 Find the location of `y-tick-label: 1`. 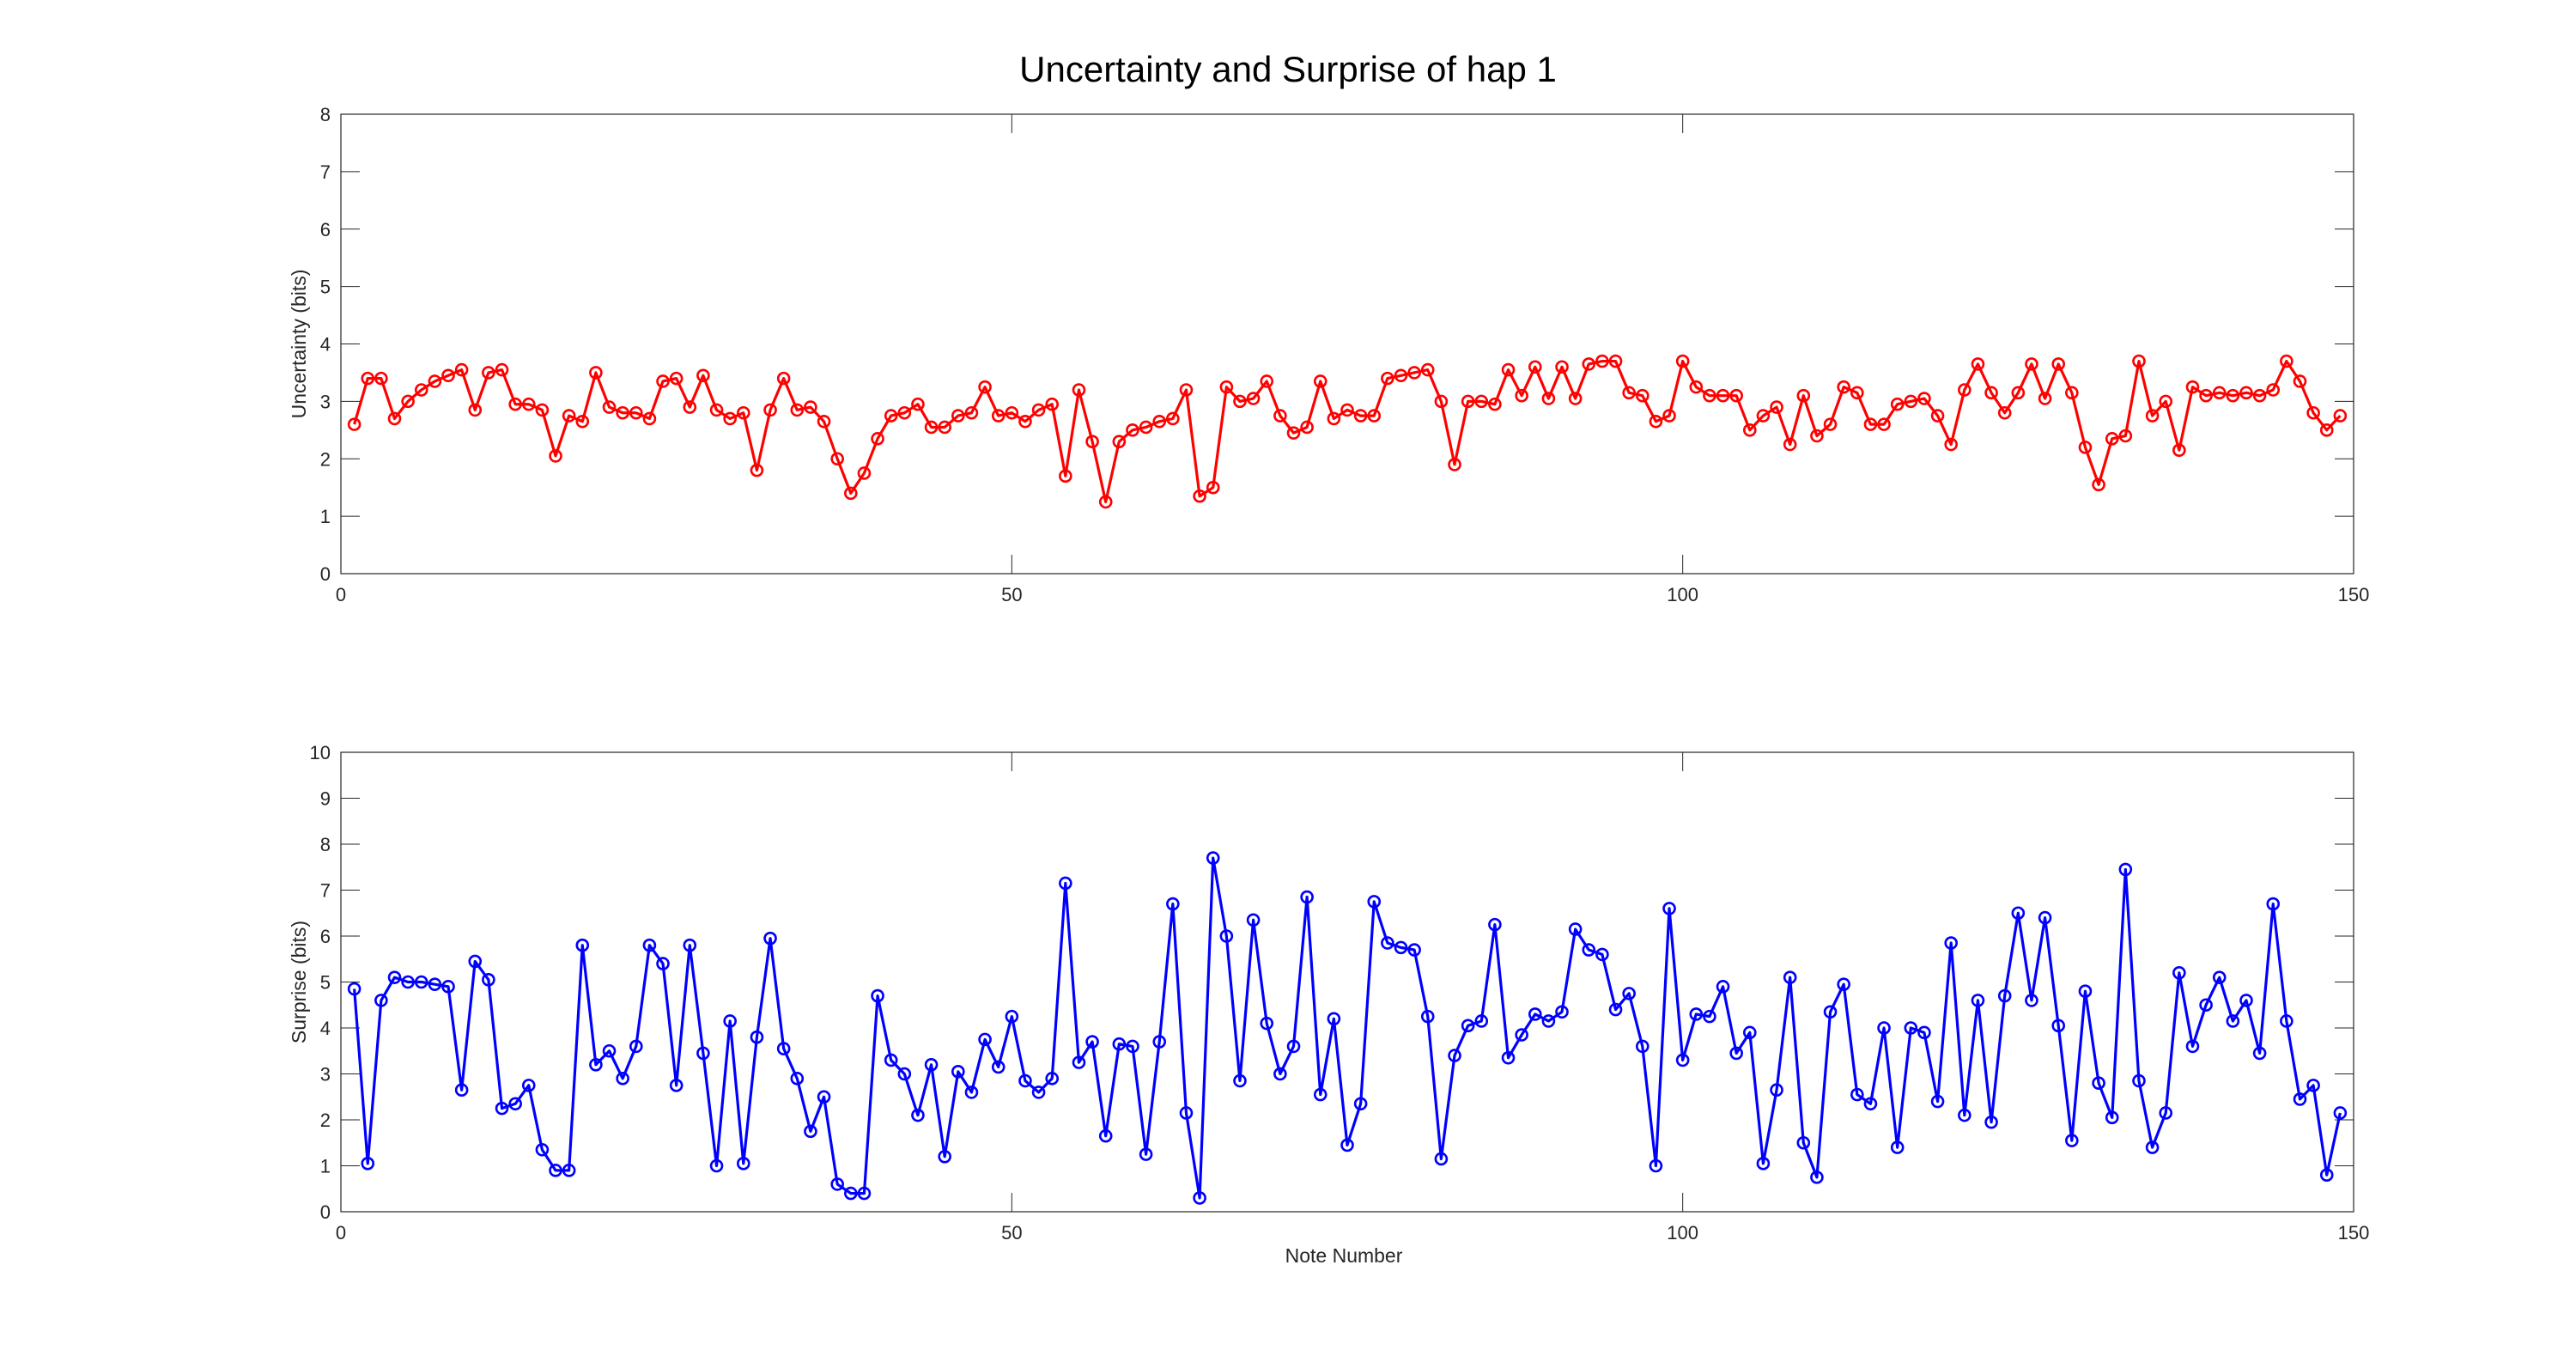

y-tick-label: 1 is located at coordinates (325, 1166).